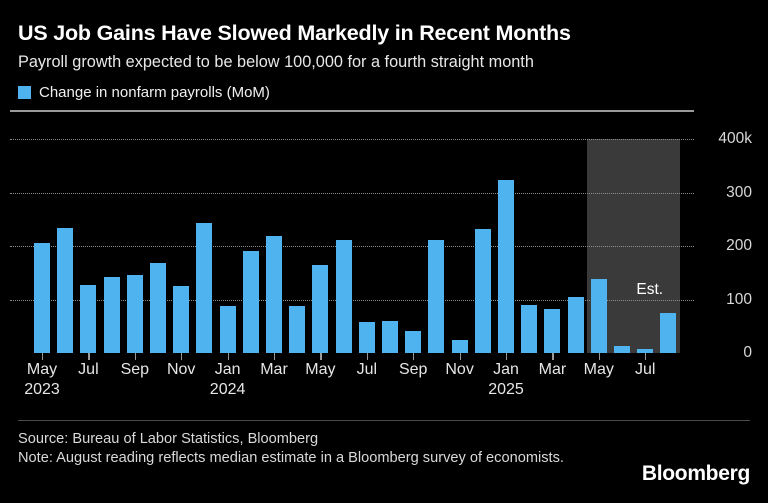 Image resolution: width=768 pixels, height=503 pixels. What do you see at coordinates (436, 296) in the screenshot?
I see `bar-oct-2024` at bounding box center [436, 296].